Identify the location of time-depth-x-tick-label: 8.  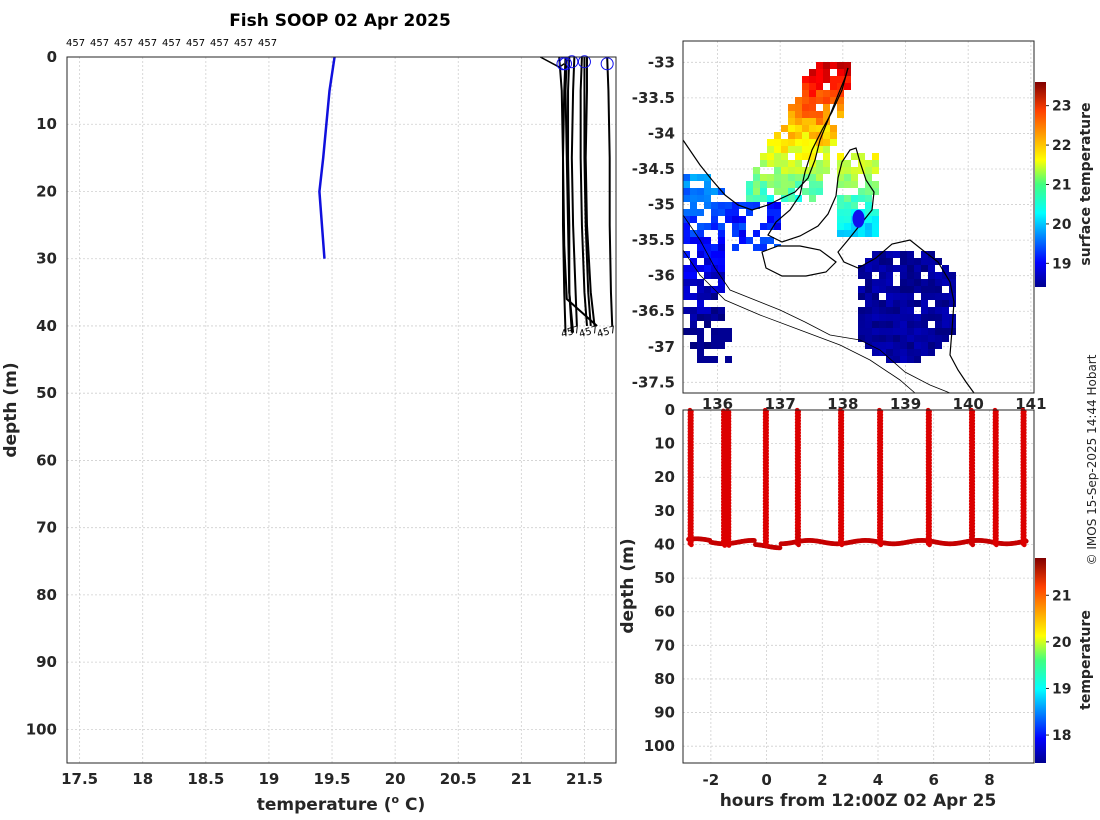
(989, 780).